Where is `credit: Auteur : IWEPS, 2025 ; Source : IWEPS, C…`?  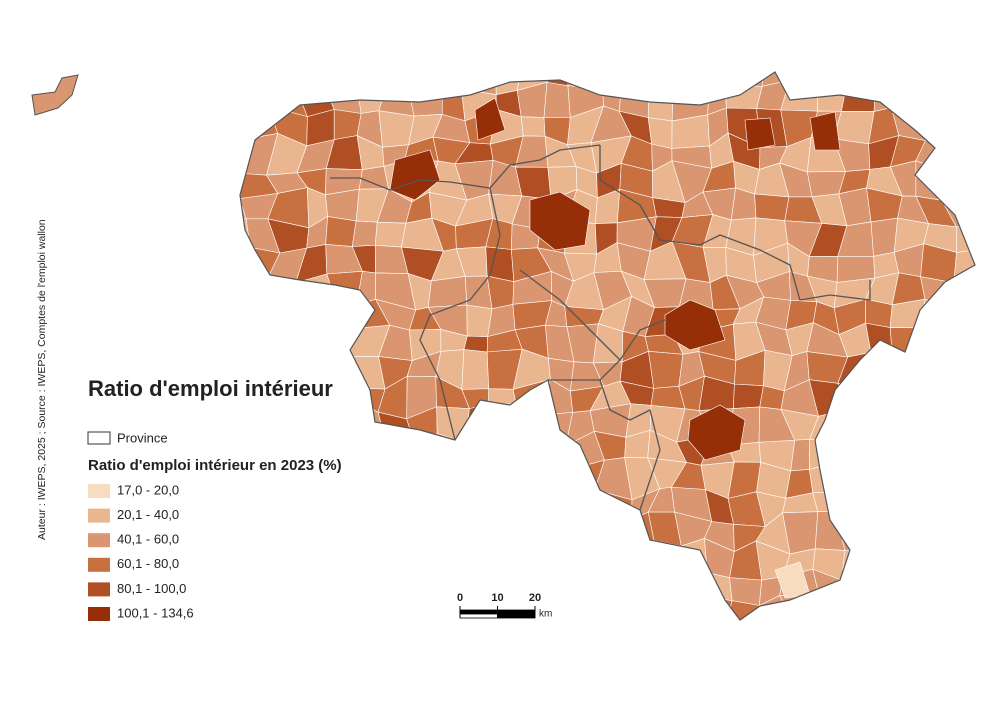 credit: Auteur : IWEPS, 2025 ; Source : IWEPS, C… is located at coordinates (42, 379).